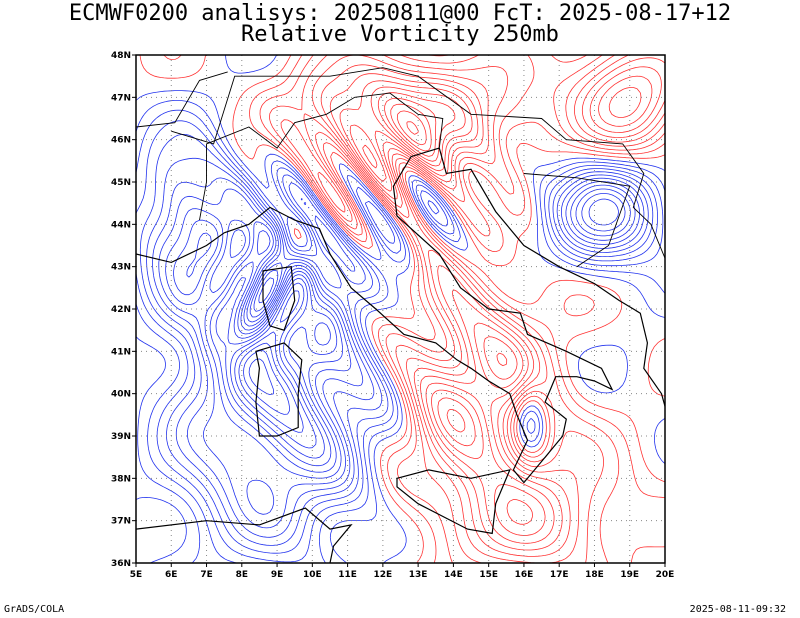  What do you see at coordinates (121, 479) in the screenshot?
I see `lat-tick-label: 38N` at bounding box center [121, 479].